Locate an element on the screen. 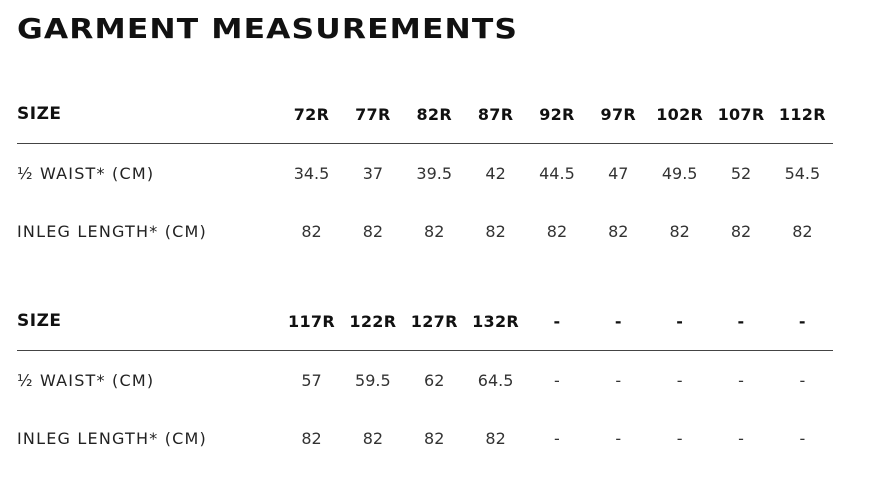 This screenshot has height=482, width=870. table-row: INLEG LENGTH* (CM) 82 82 82 82 82 82 82 82 82 is located at coordinates (425, 231).